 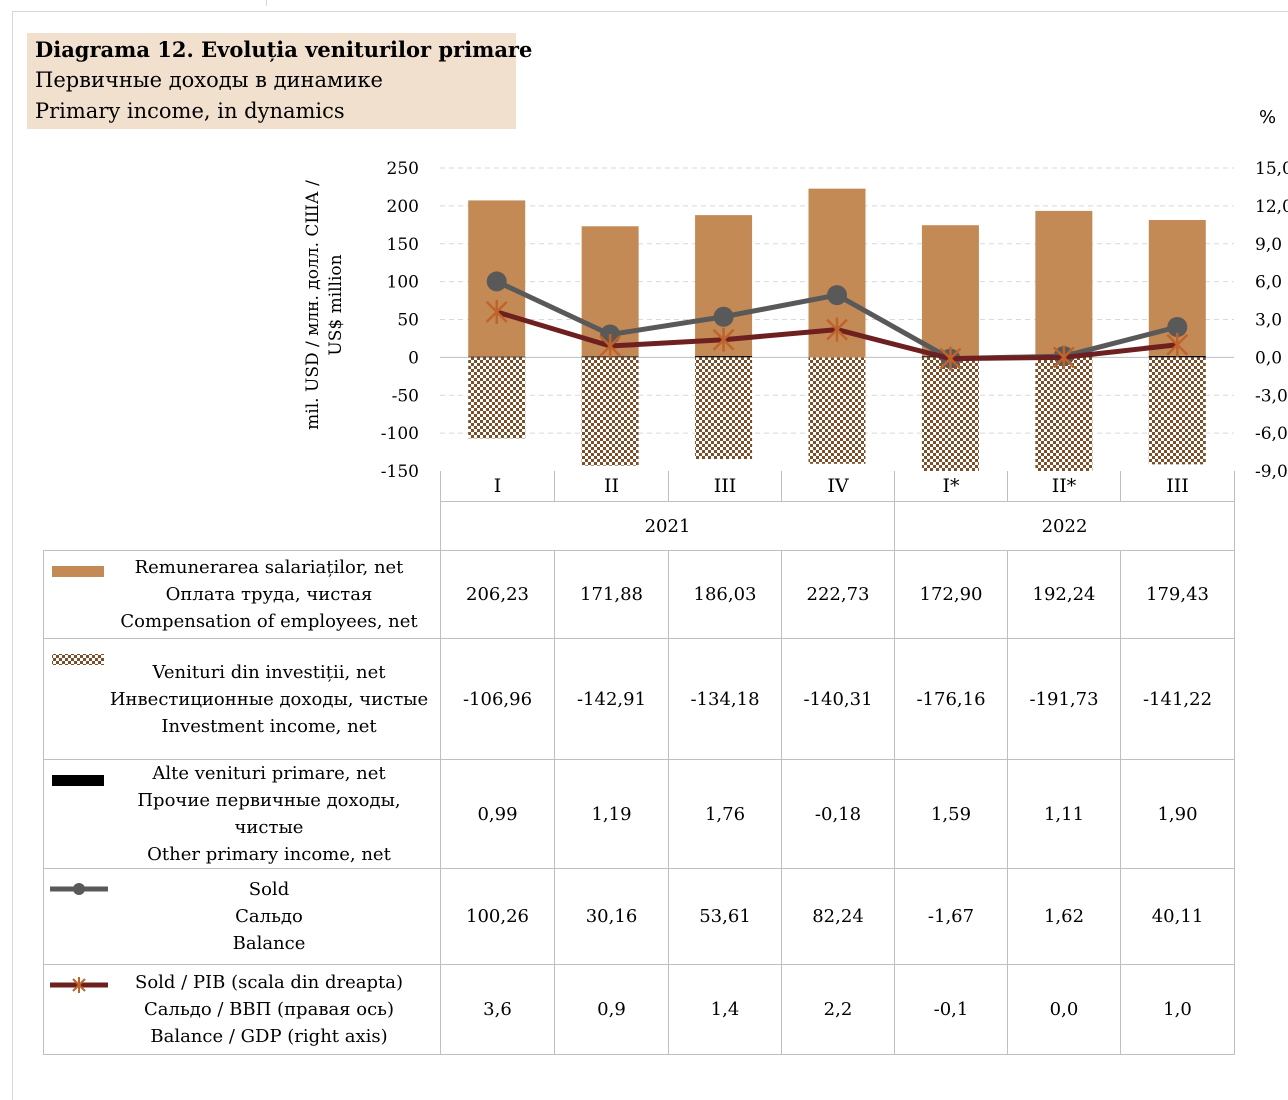 What do you see at coordinates (723, 339) in the screenshot?
I see `marker-balance-gdp` at bounding box center [723, 339].